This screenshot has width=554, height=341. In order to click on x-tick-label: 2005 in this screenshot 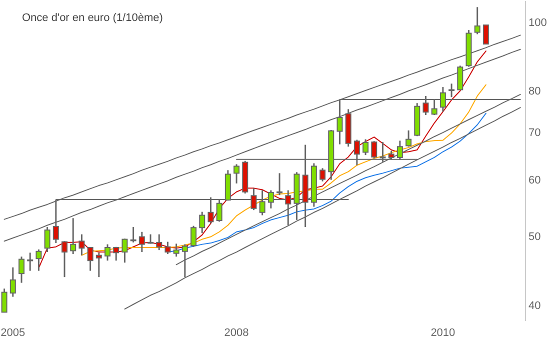, I will do `click(13, 333)`.